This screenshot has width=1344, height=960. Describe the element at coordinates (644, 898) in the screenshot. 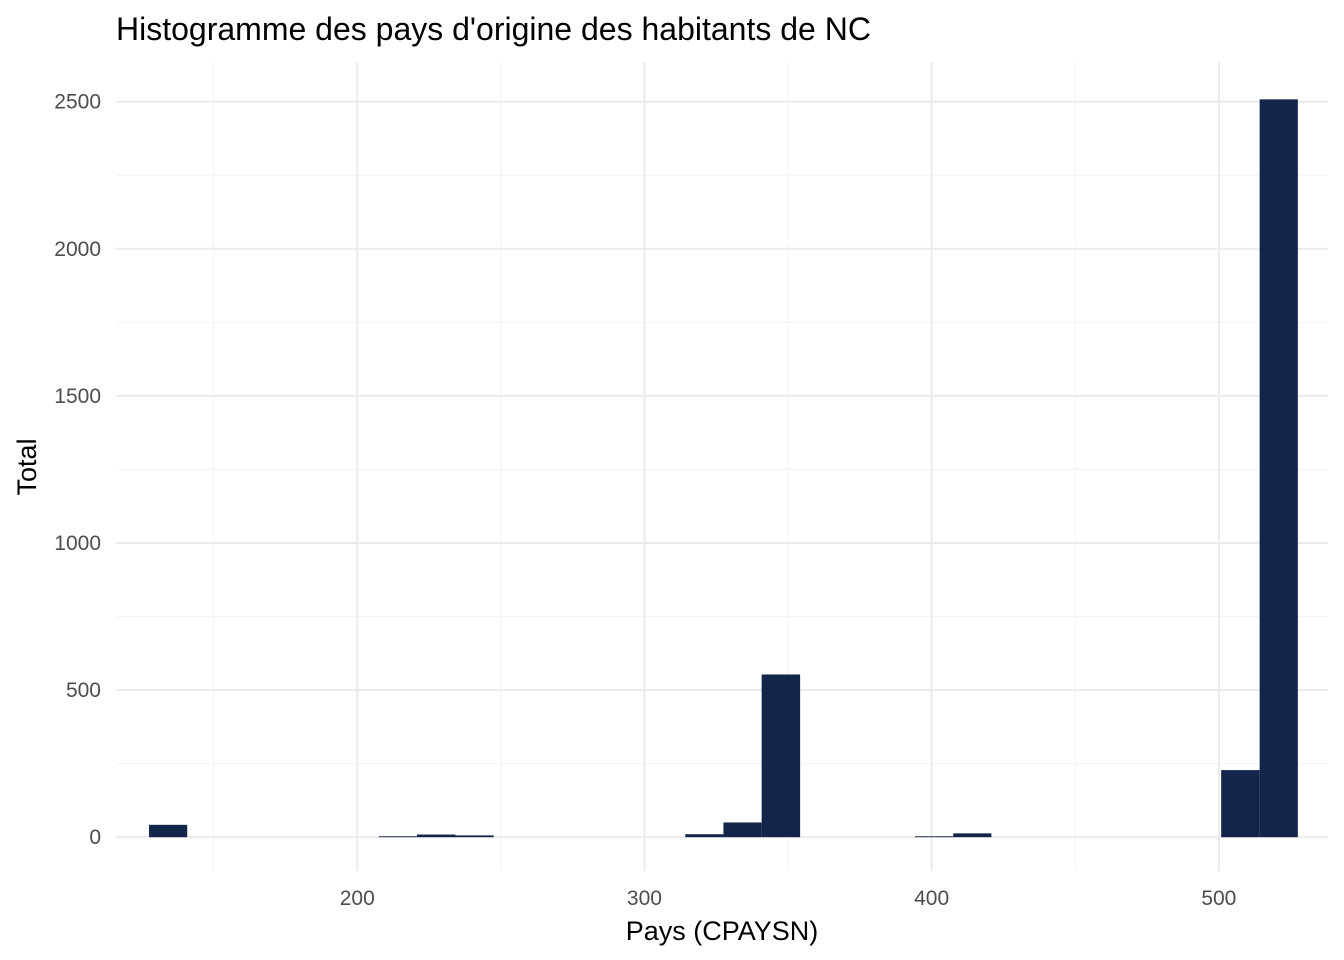

I see `x-tick-label: 300` at that location.